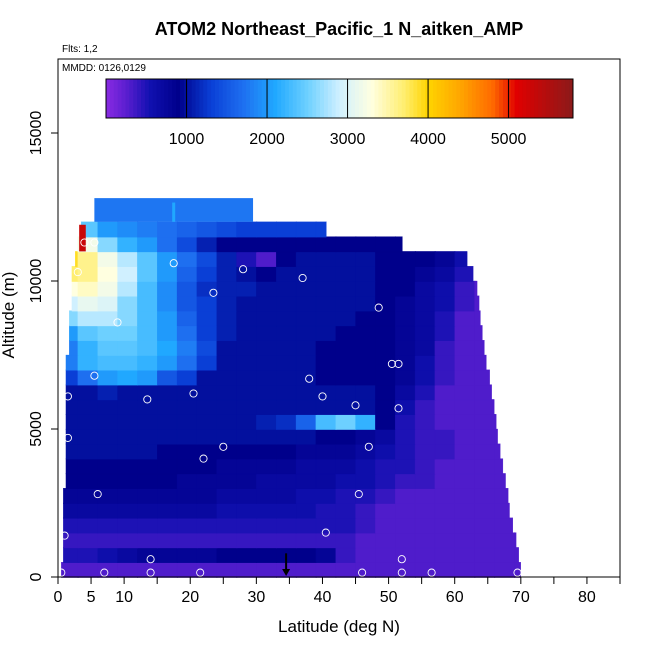 The height and width of the screenshot is (650, 650). What do you see at coordinates (80, 49) in the screenshot?
I see `flights-label: Flts: 1,2` at bounding box center [80, 49].